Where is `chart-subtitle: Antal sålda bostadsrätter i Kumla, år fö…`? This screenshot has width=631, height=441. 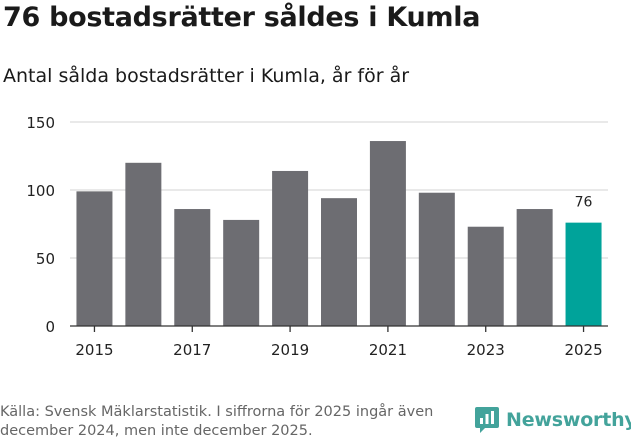
chart-subtitle: Antal sålda bostadsrätter i Kumla, år fö… is located at coordinates (206, 76).